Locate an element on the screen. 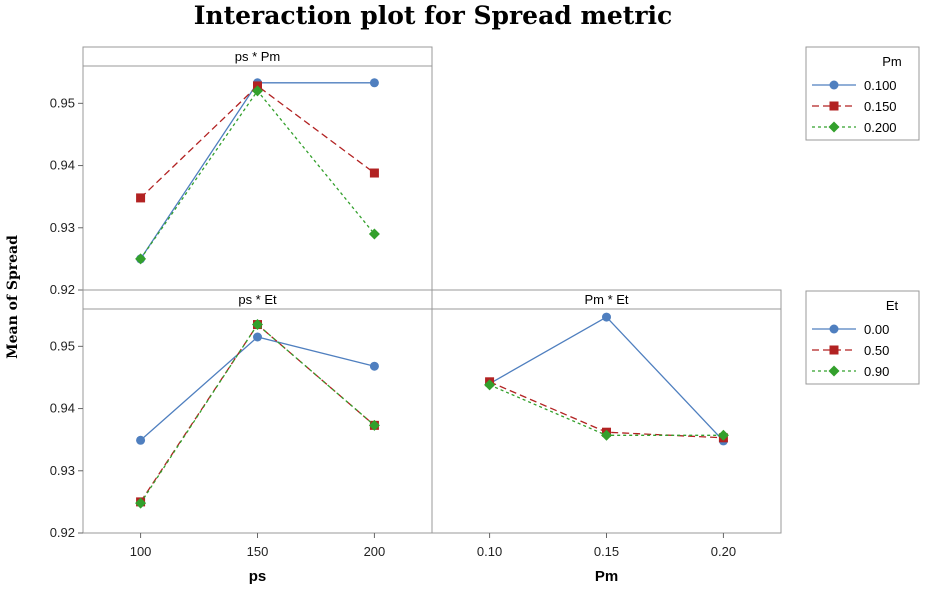  legend-label: 0.100 is located at coordinates (880, 85).